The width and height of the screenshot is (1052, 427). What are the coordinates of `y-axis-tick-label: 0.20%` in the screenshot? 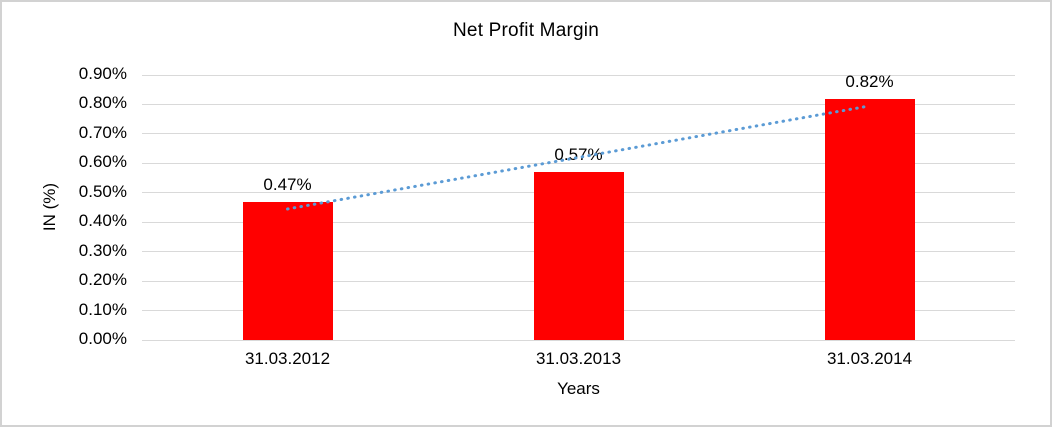 It's located at (102, 280).